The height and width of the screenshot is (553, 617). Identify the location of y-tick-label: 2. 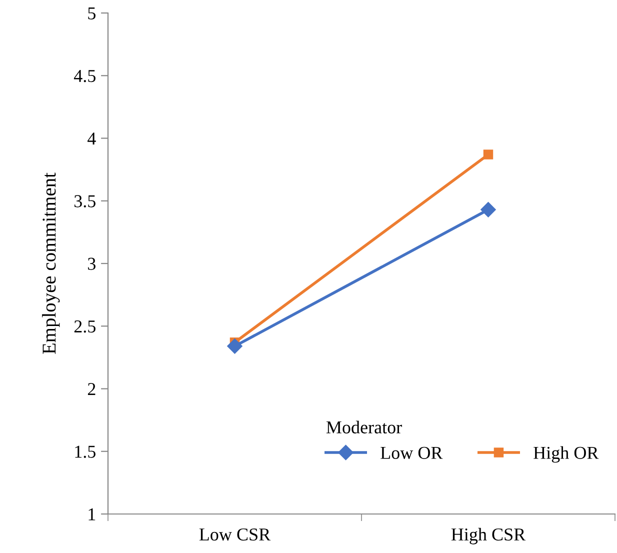
(92, 389).